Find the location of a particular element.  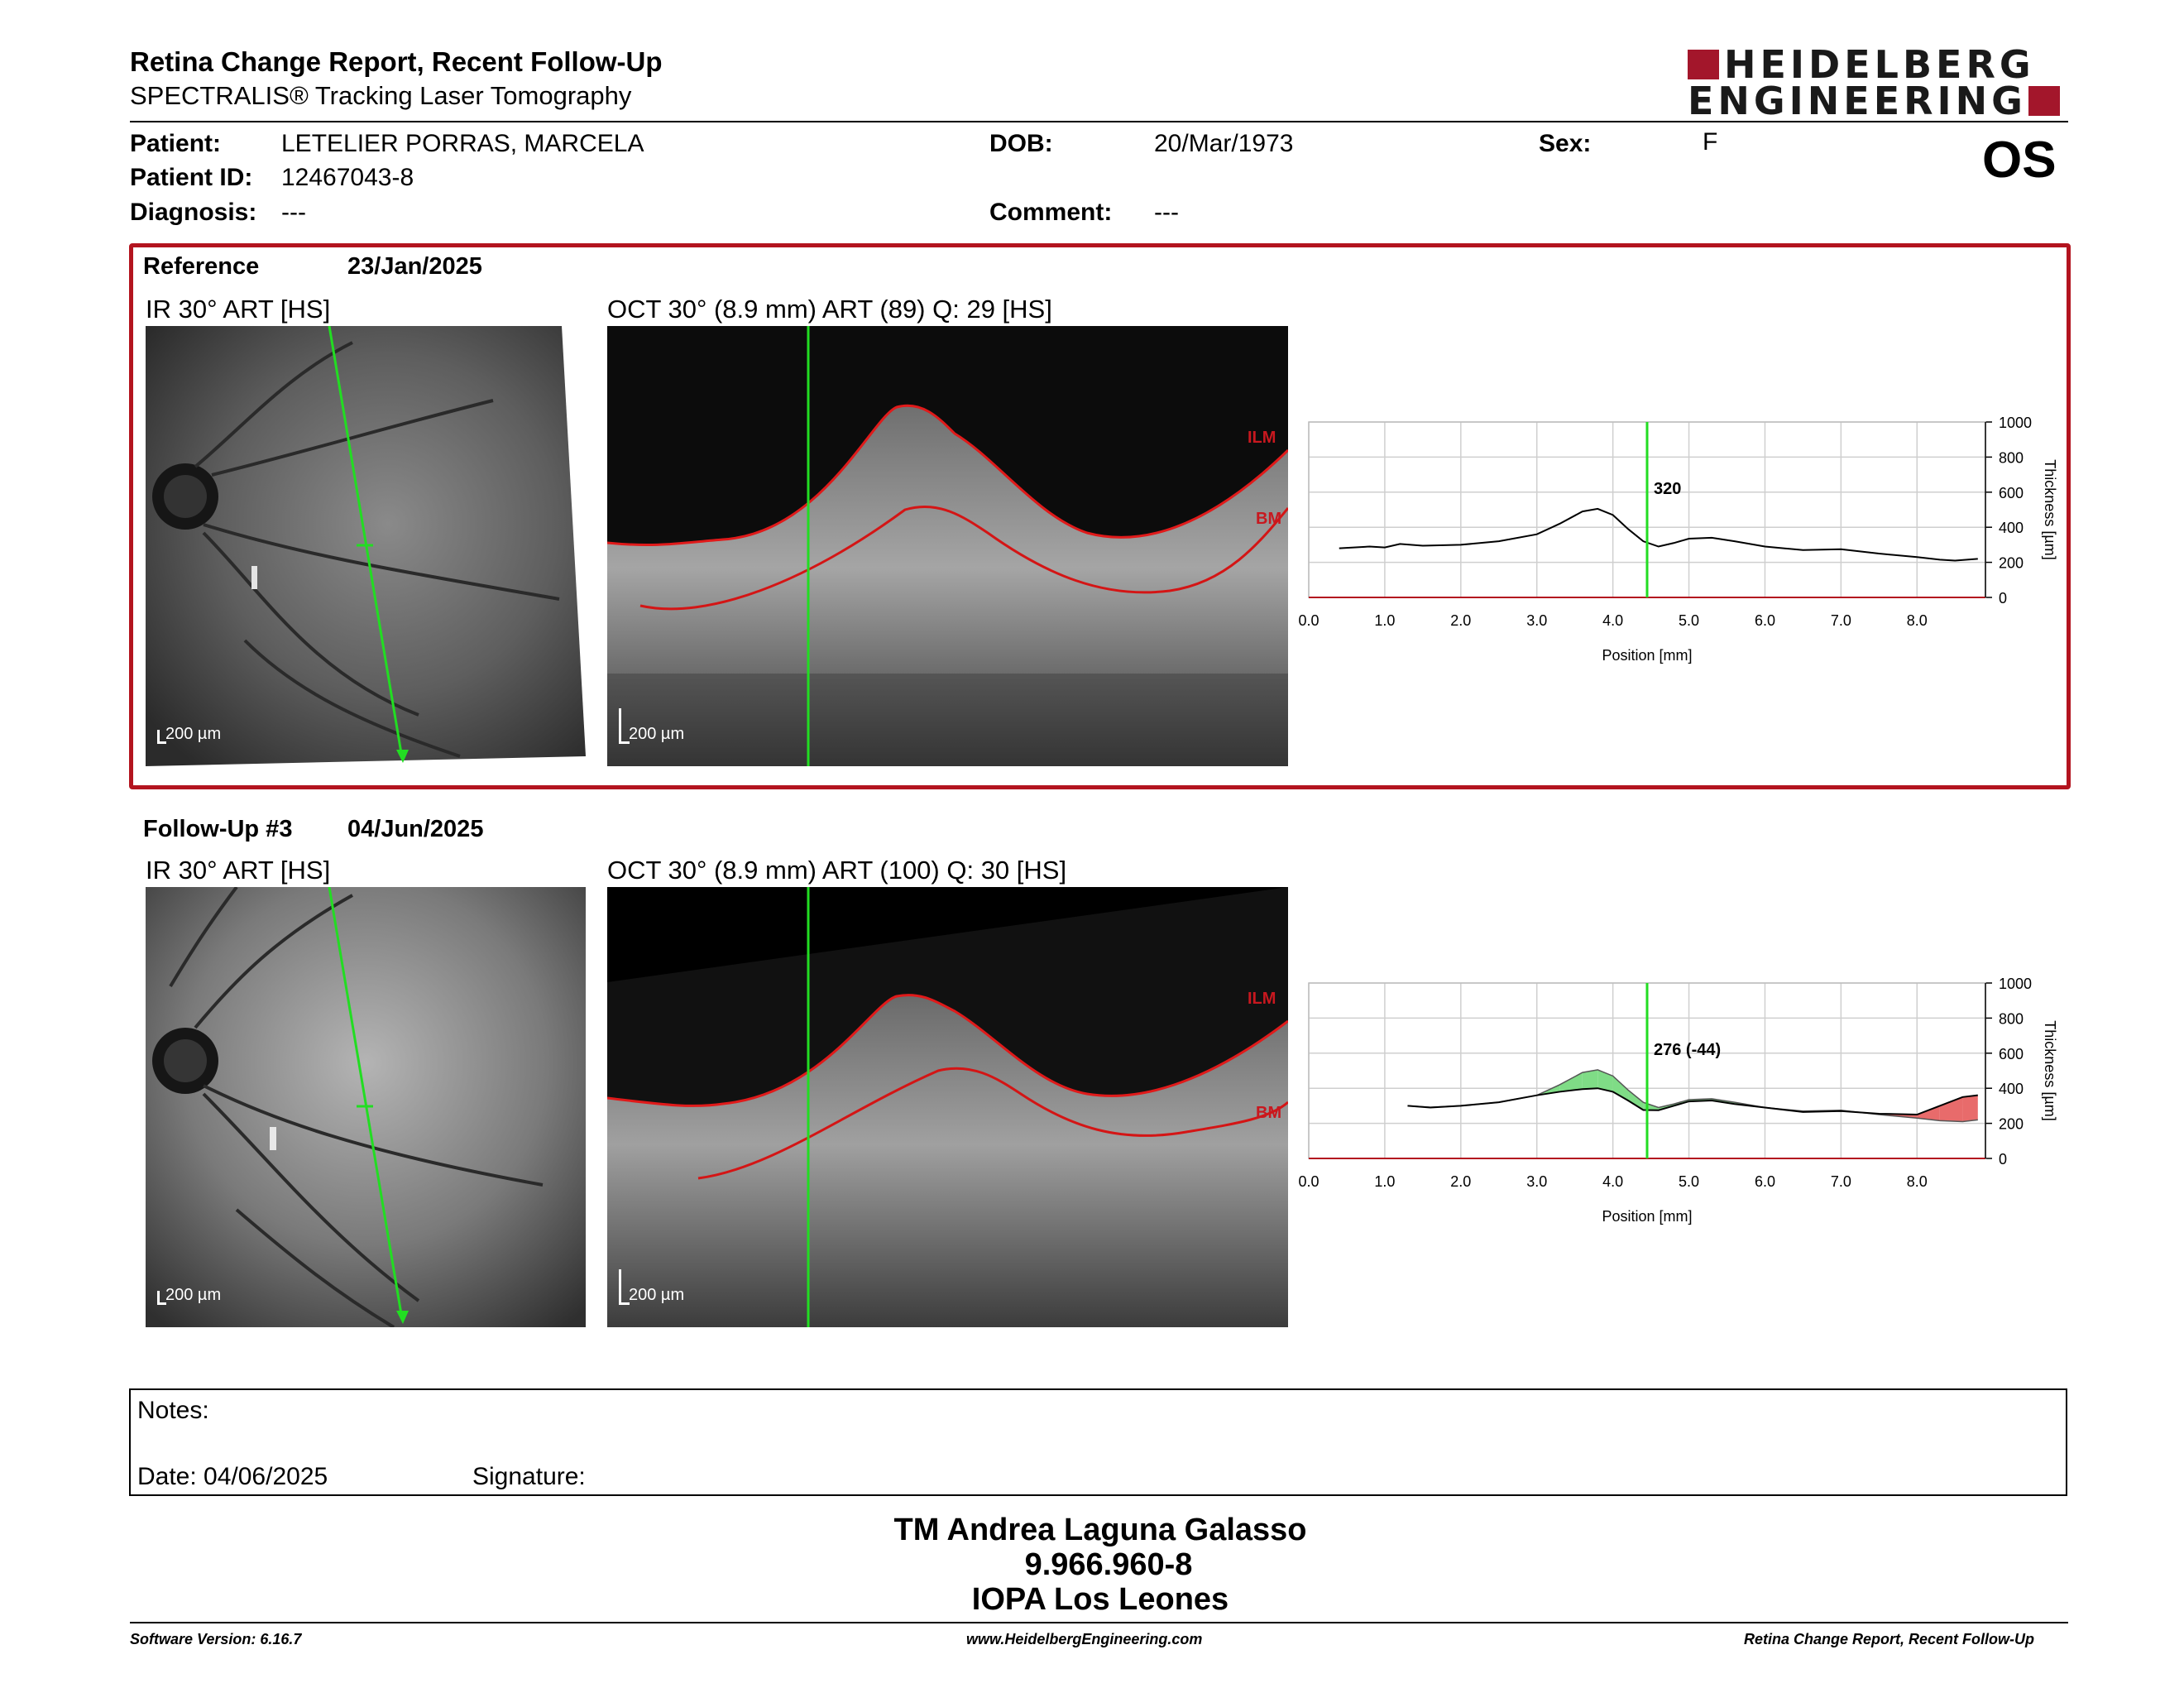

software-version: Software Version: 6.16.7 is located at coordinates (216, 1639).